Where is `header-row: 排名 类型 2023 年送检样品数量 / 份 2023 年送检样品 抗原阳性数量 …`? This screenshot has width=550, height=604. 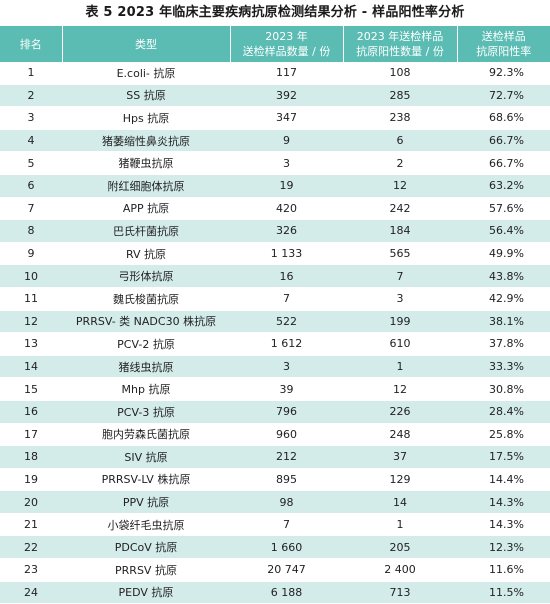
header-row: 排名 类型 2023 年送检样品数量 / 份 2023 年送检样品 抗原阳性数量 … is located at coordinates (275, 44).